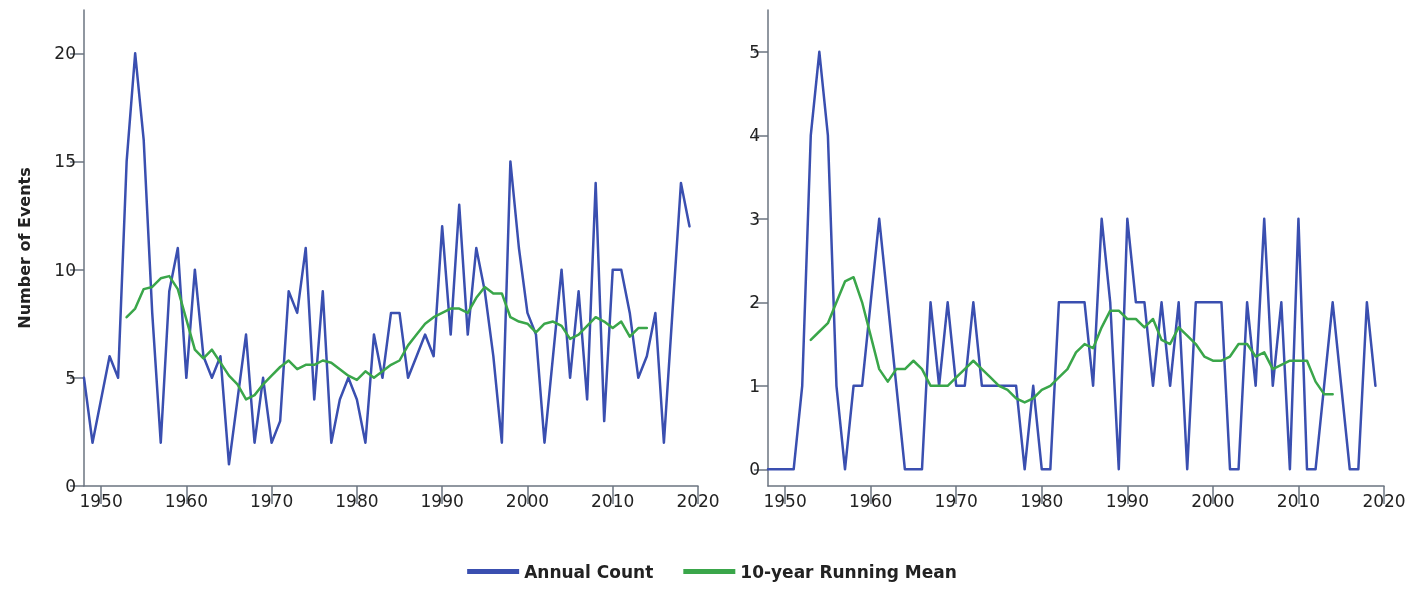  What do you see at coordinates (65, 53) in the screenshot?
I see `y-tick-label: 20` at bounding box center [65, 53].